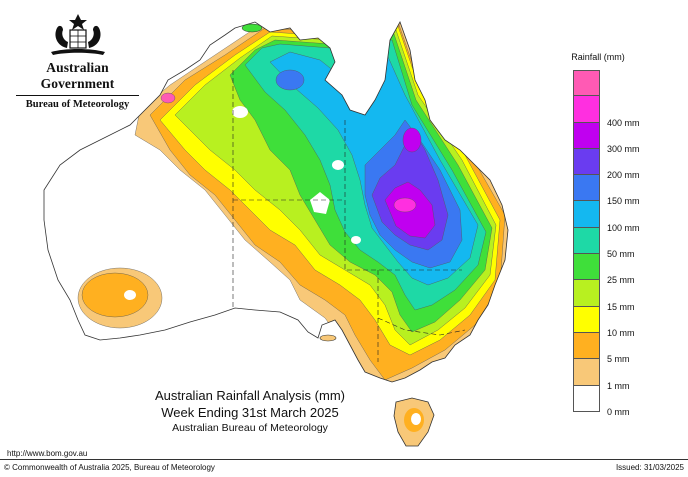 Image resolution: width=688 pixels, height=477 pixels. What do you see at coordinates (250, 428) in the screenshot?
I see `map-title-line3: Australian Bureau of Meteorology` at bounding box center [250, 428].